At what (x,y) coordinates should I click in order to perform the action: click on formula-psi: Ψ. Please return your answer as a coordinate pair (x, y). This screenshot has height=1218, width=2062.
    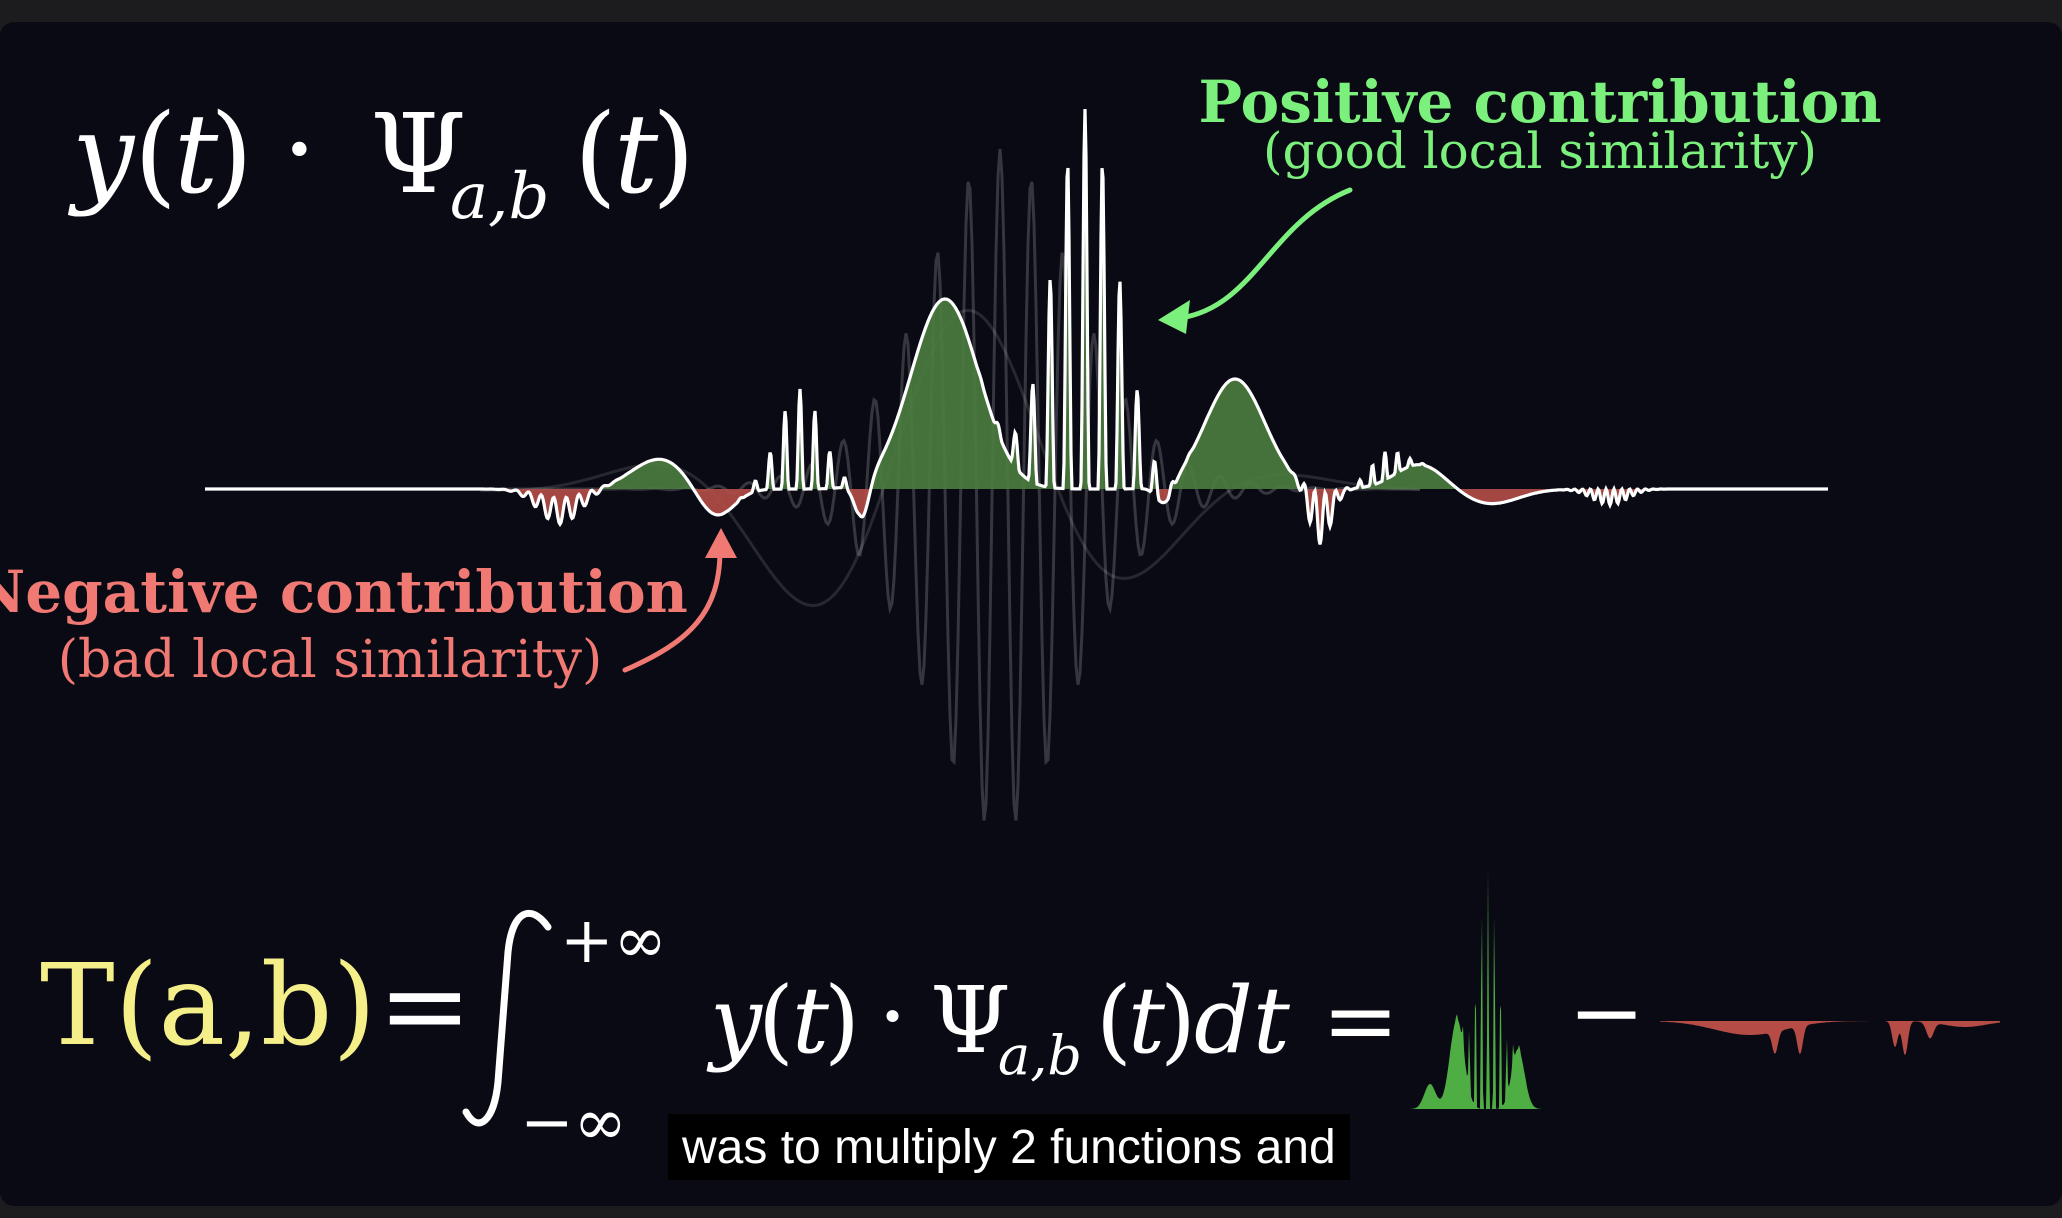
    Looking at the image, I should click on (418, 154).